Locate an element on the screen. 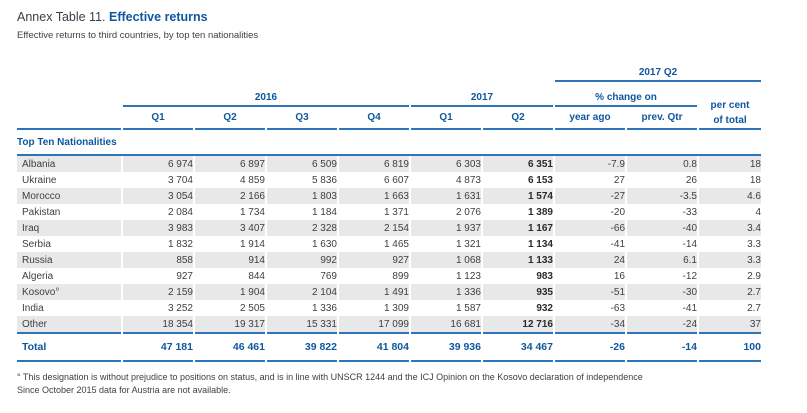 This screenshot has height=413, width=807. value-cell: 6 509 is located at coordinates (302, 164).